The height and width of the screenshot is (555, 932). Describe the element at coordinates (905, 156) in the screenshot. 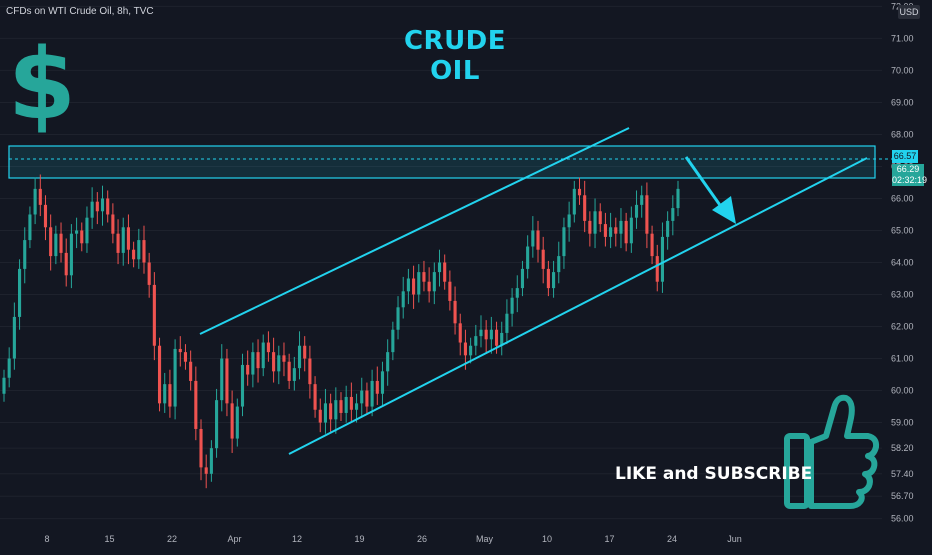

I see `price-badge-66-57: 66.57` at that location.